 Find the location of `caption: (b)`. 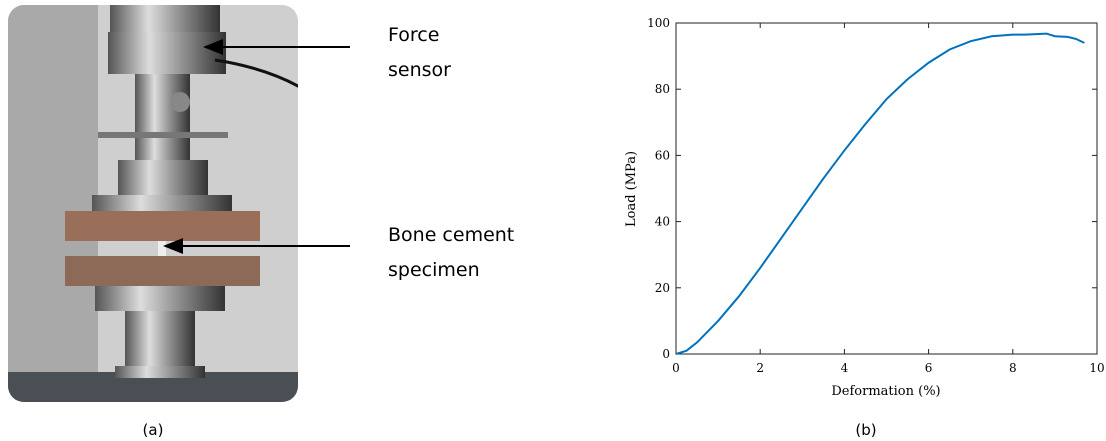

caption: (b) is located at coordinates (865, 430).